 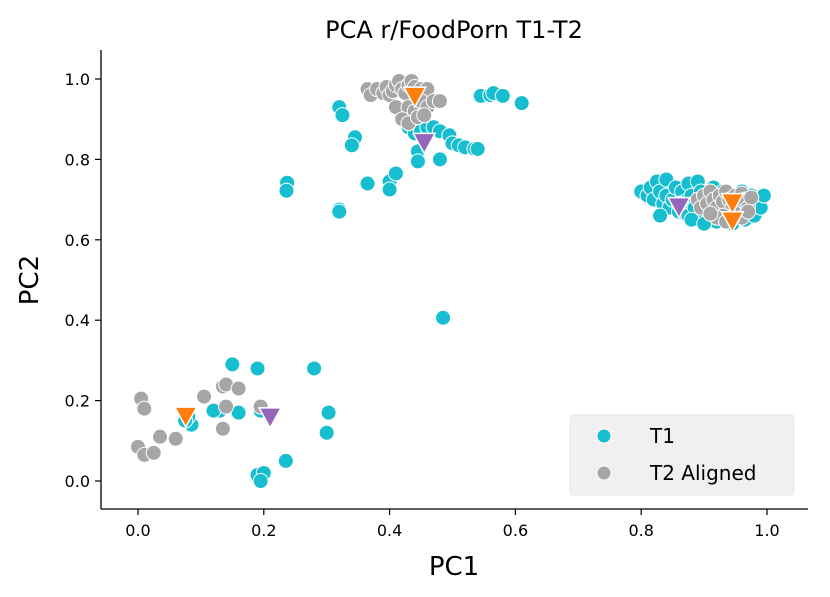 I want to click on legend: T1 T2 Aligned, so click(x=682, y=455).